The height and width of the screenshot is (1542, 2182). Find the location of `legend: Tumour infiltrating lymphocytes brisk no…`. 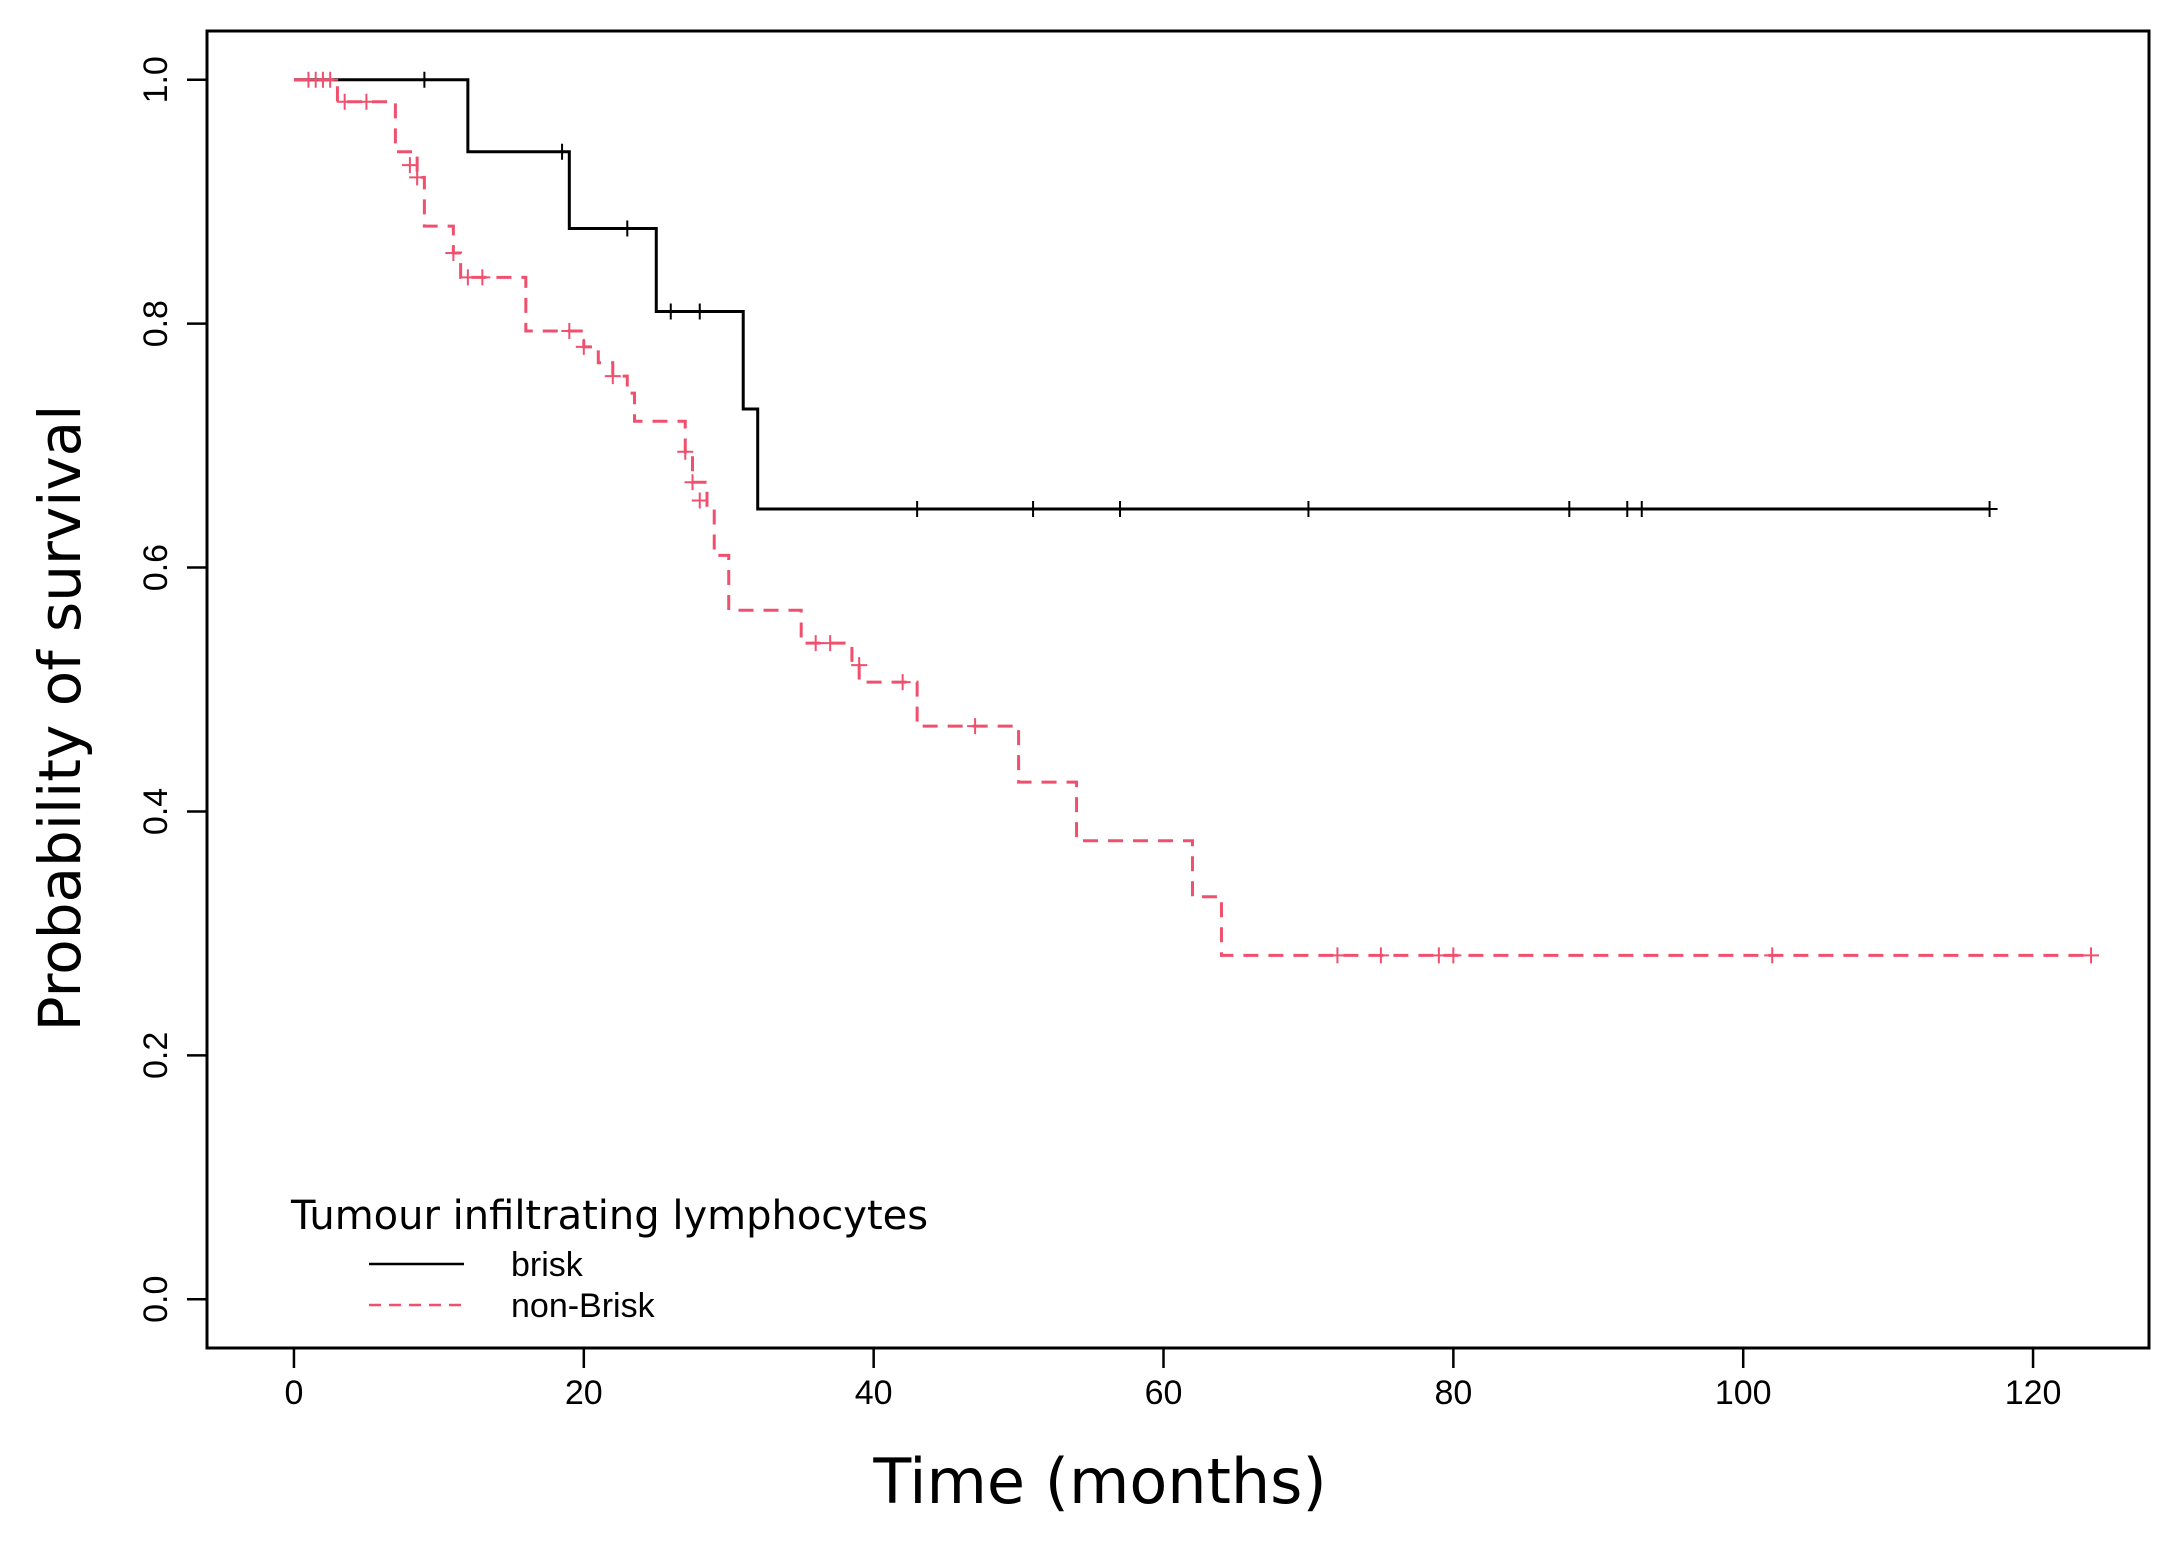

legend: Tumour infiltrating lymphocytes brisk no… is located at coordinates (609, 1259).